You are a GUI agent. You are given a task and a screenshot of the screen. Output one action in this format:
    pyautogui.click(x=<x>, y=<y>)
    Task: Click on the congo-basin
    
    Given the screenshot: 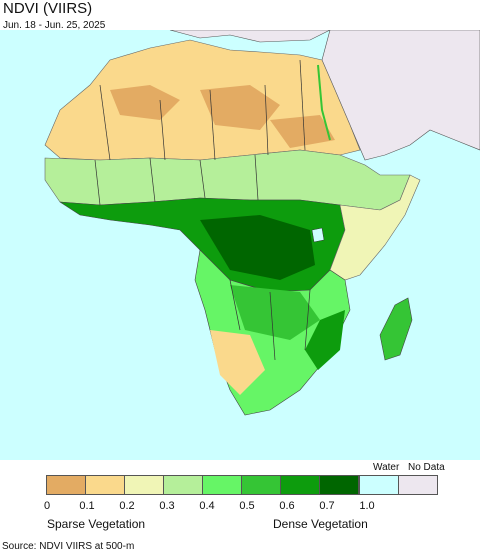 What is the action you would take?
    pyautogui.click(x=257, y=247)
    